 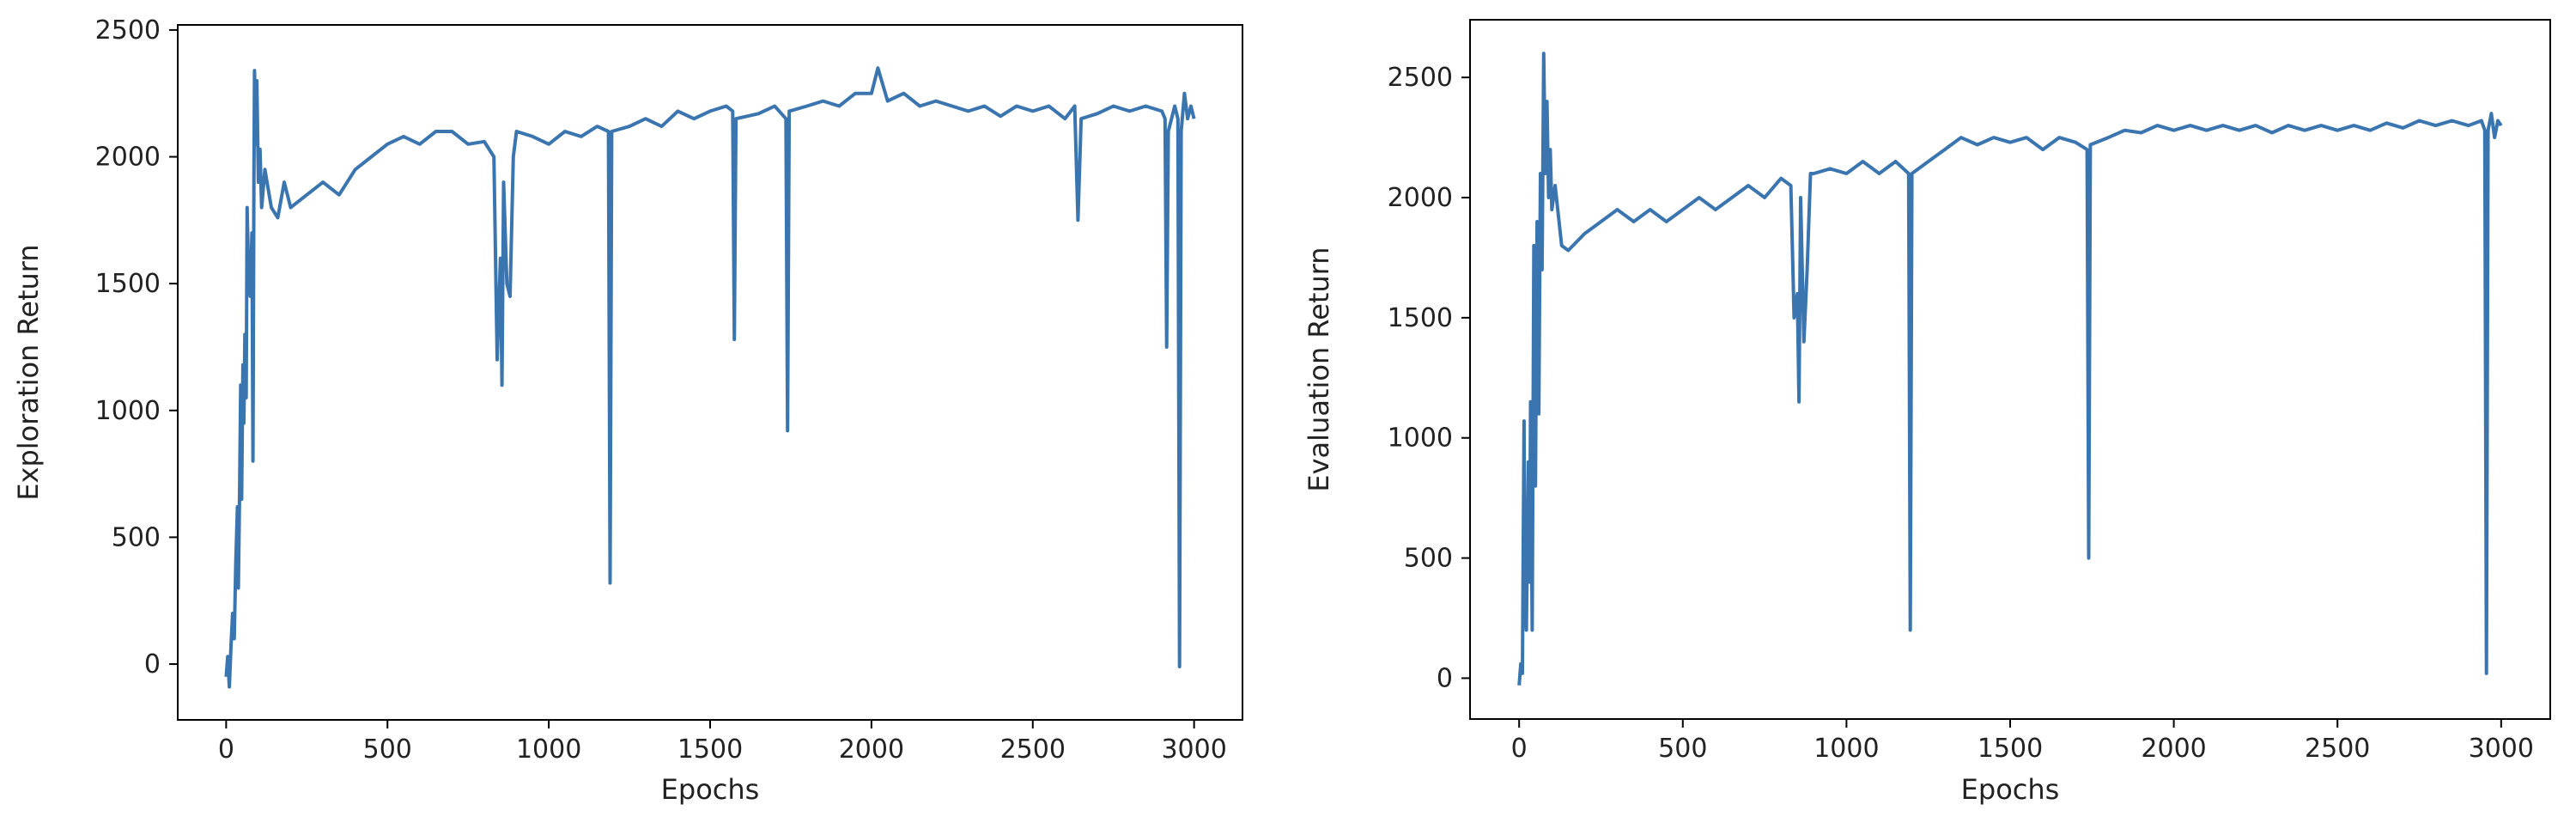 What do you see at coordinates (28, 372) in the screenshot?
I see `y-axis-label: Exploration Return` at bounding box center [28, 372].